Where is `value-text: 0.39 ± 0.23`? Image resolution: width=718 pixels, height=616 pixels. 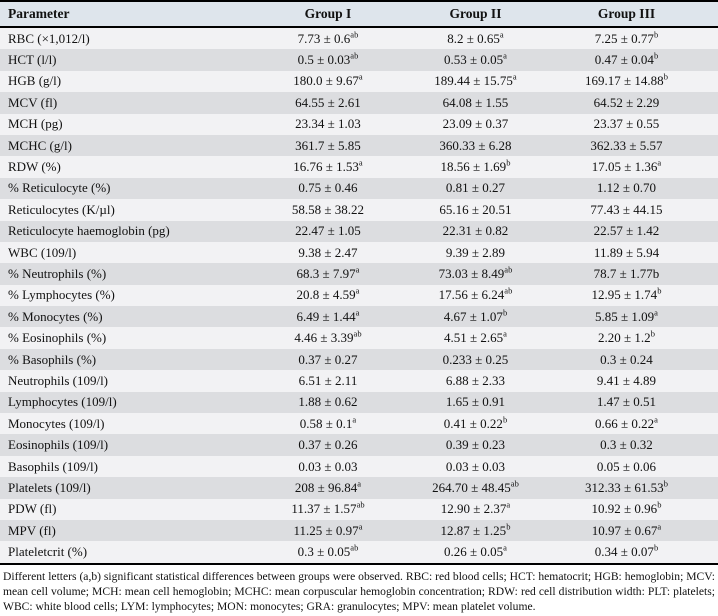
value-text: 0.39 ± 0.23 is located at coordinates (475, 445).